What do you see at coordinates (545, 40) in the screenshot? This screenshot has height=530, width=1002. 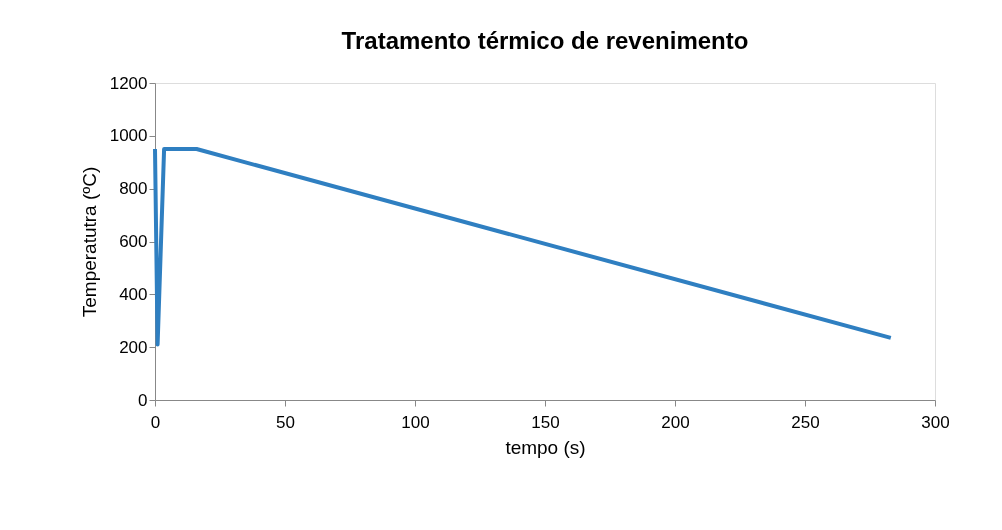 I see `chart-title: Tratamento térmico de revenimento` at bounding box center [545, 40].